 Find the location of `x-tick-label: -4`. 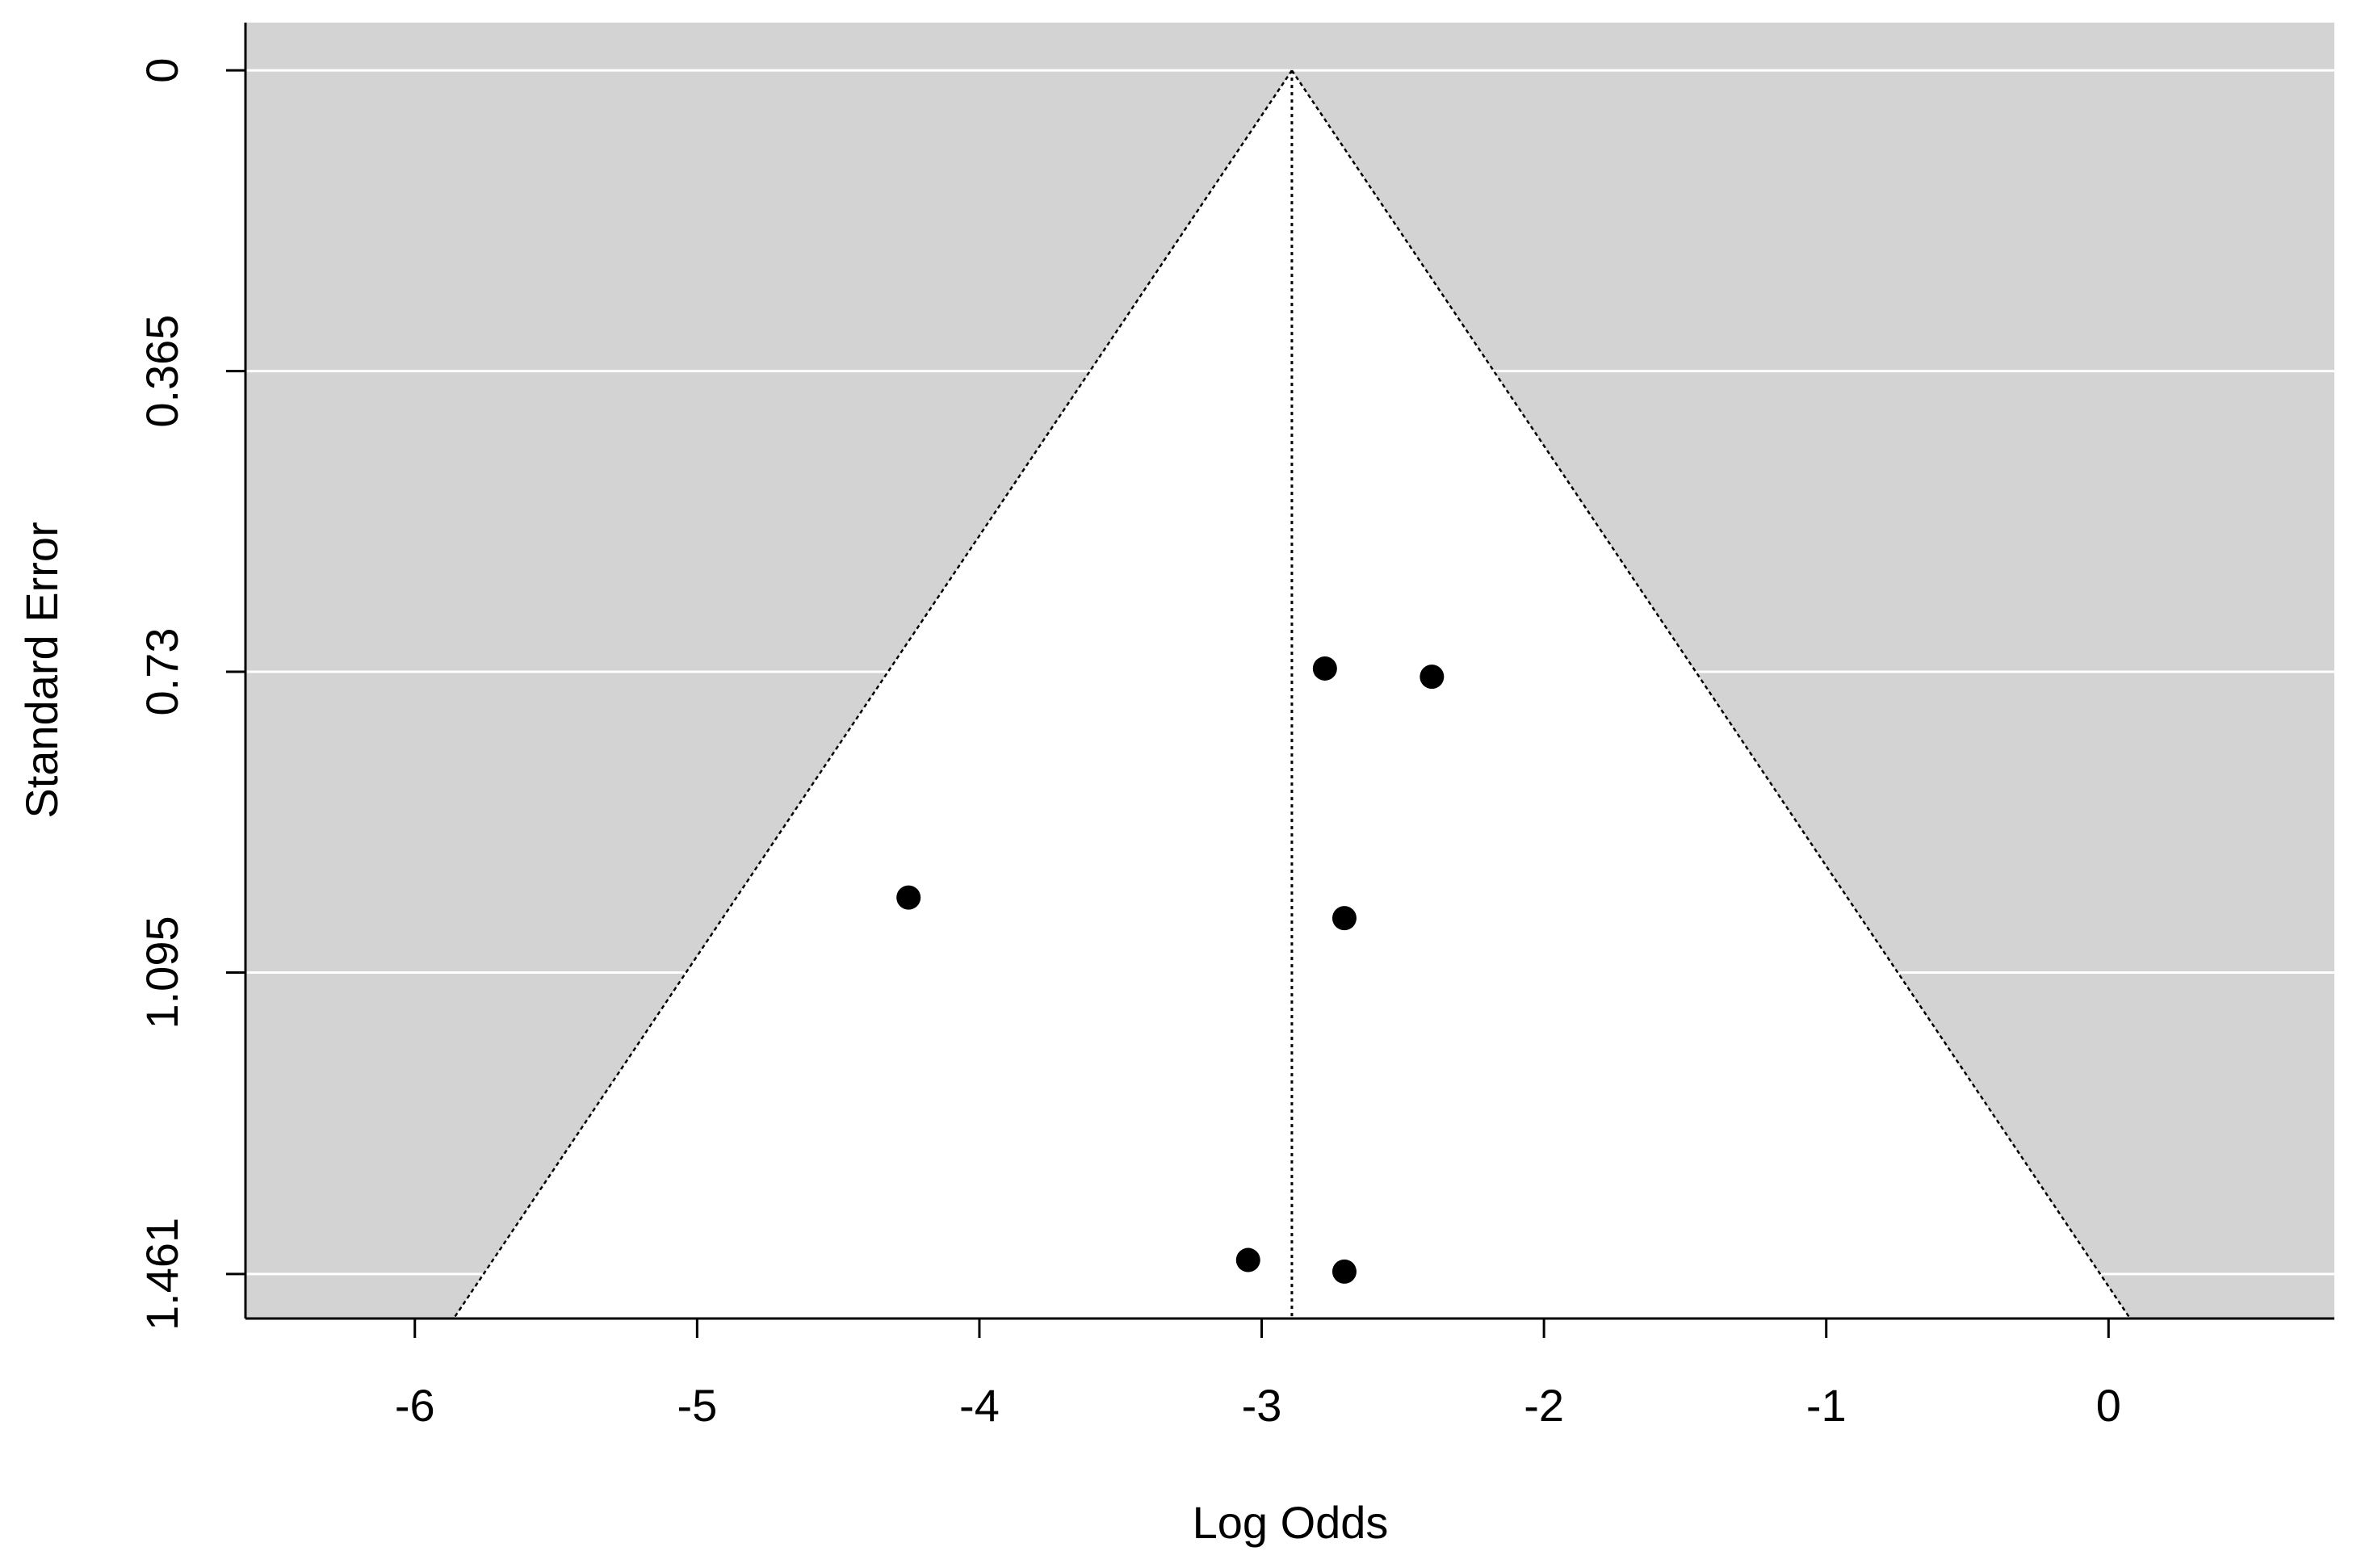

x-tick-label: -4 is located at coordinates (979, 1405).